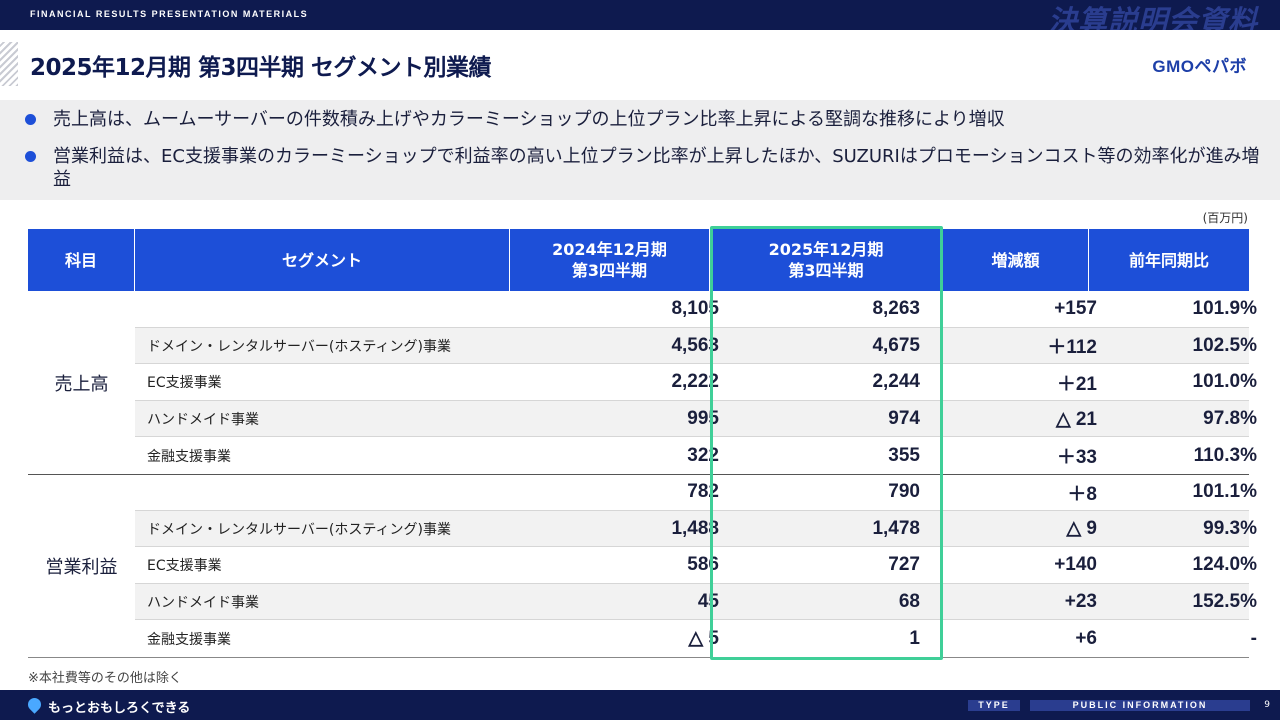 This screenshot has height=720, width=1280. Describe the element at coordinates (1224, 565) in the screenshot. I see `yoy-cell: 124.0%` at that location.